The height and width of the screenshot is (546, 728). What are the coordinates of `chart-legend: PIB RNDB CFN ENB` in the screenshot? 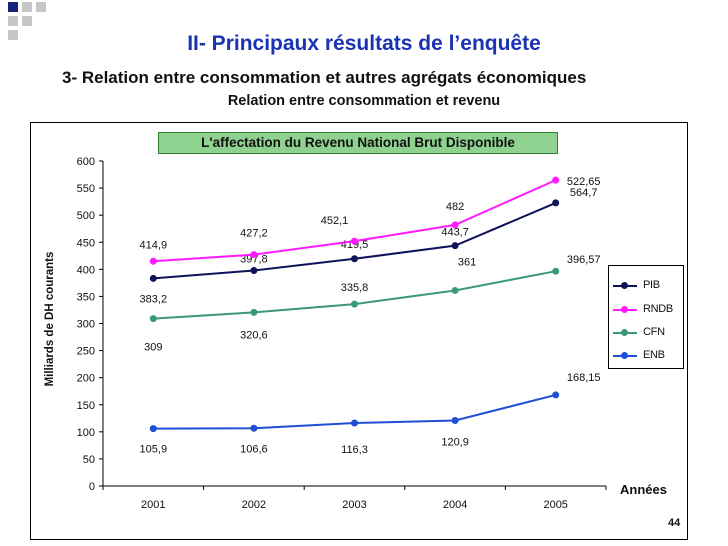 It's located at (646, 317).